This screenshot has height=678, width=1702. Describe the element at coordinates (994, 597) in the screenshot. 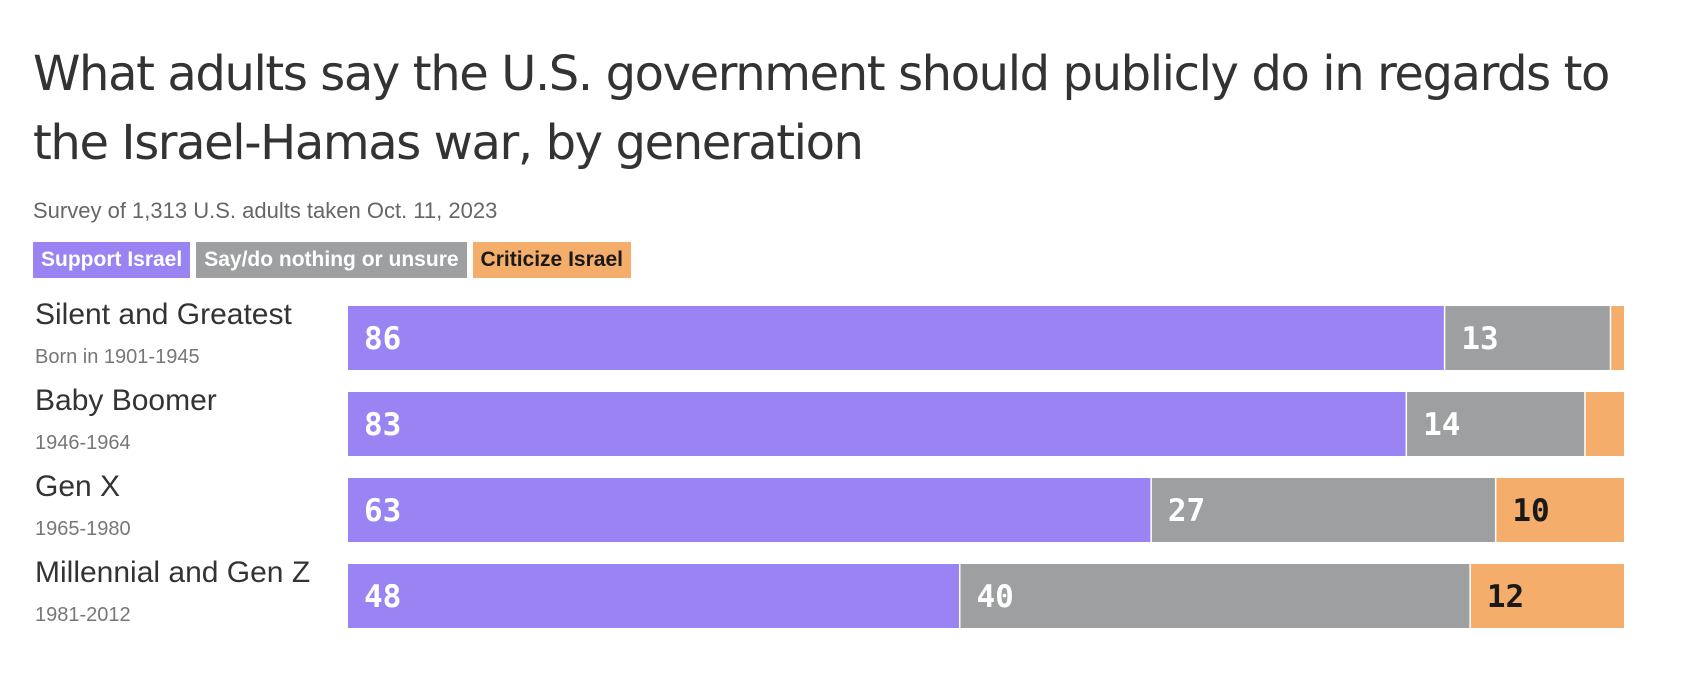

I see `bar-value-label: 40` at that location.